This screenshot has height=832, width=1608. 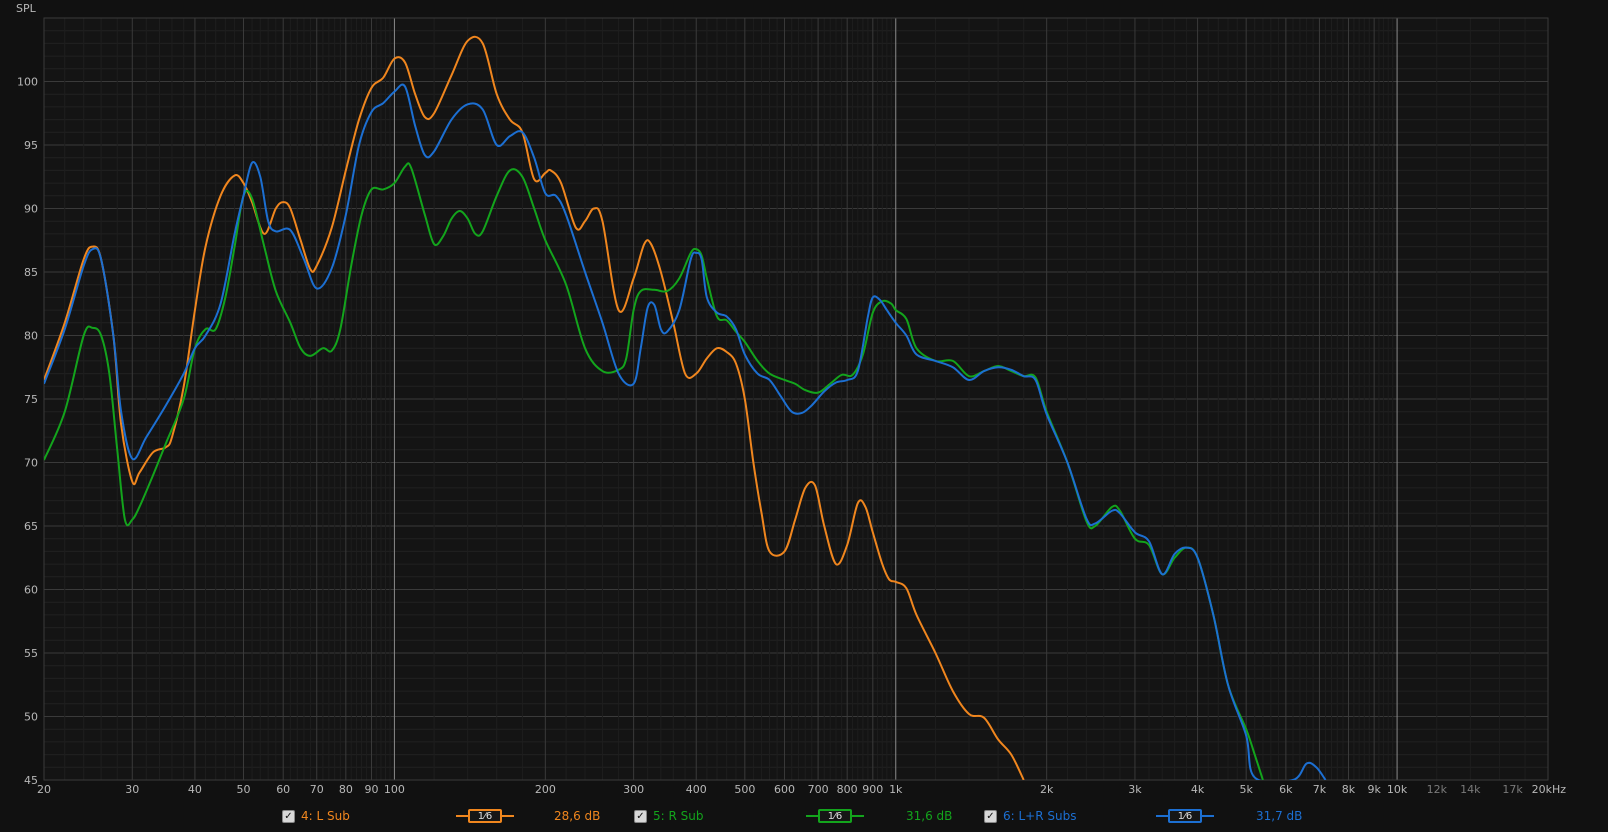 What do you see at coordinates (283, 789) in the screenshot?
I see `x-tick-label: 60` at bounding box center [283, 789].